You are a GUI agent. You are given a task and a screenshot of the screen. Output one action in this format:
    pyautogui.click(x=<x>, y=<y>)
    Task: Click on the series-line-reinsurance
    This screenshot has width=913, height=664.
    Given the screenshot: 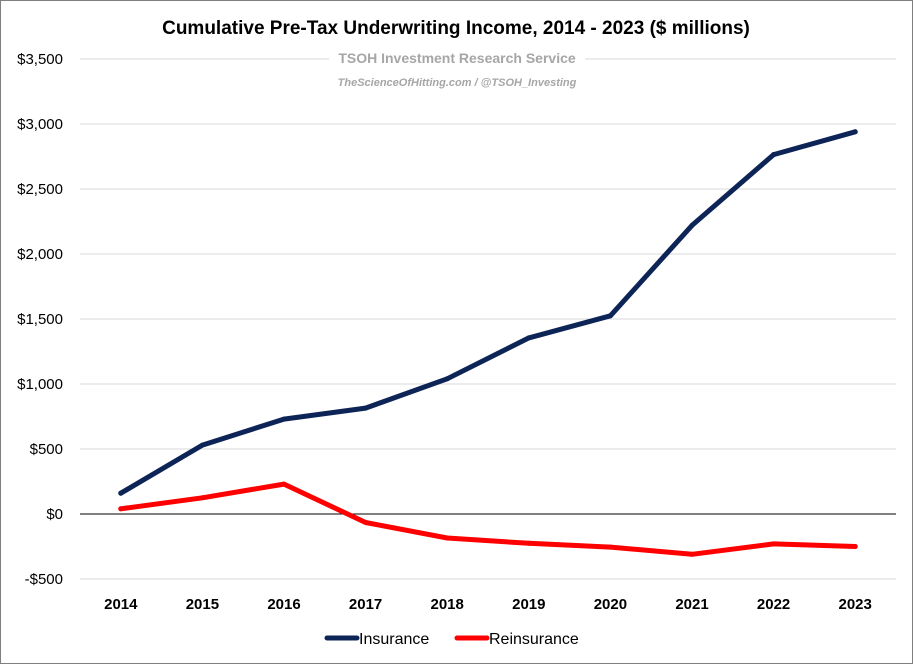 What is the action you would take?
    pyautogui.click(x=488, y=519)
    